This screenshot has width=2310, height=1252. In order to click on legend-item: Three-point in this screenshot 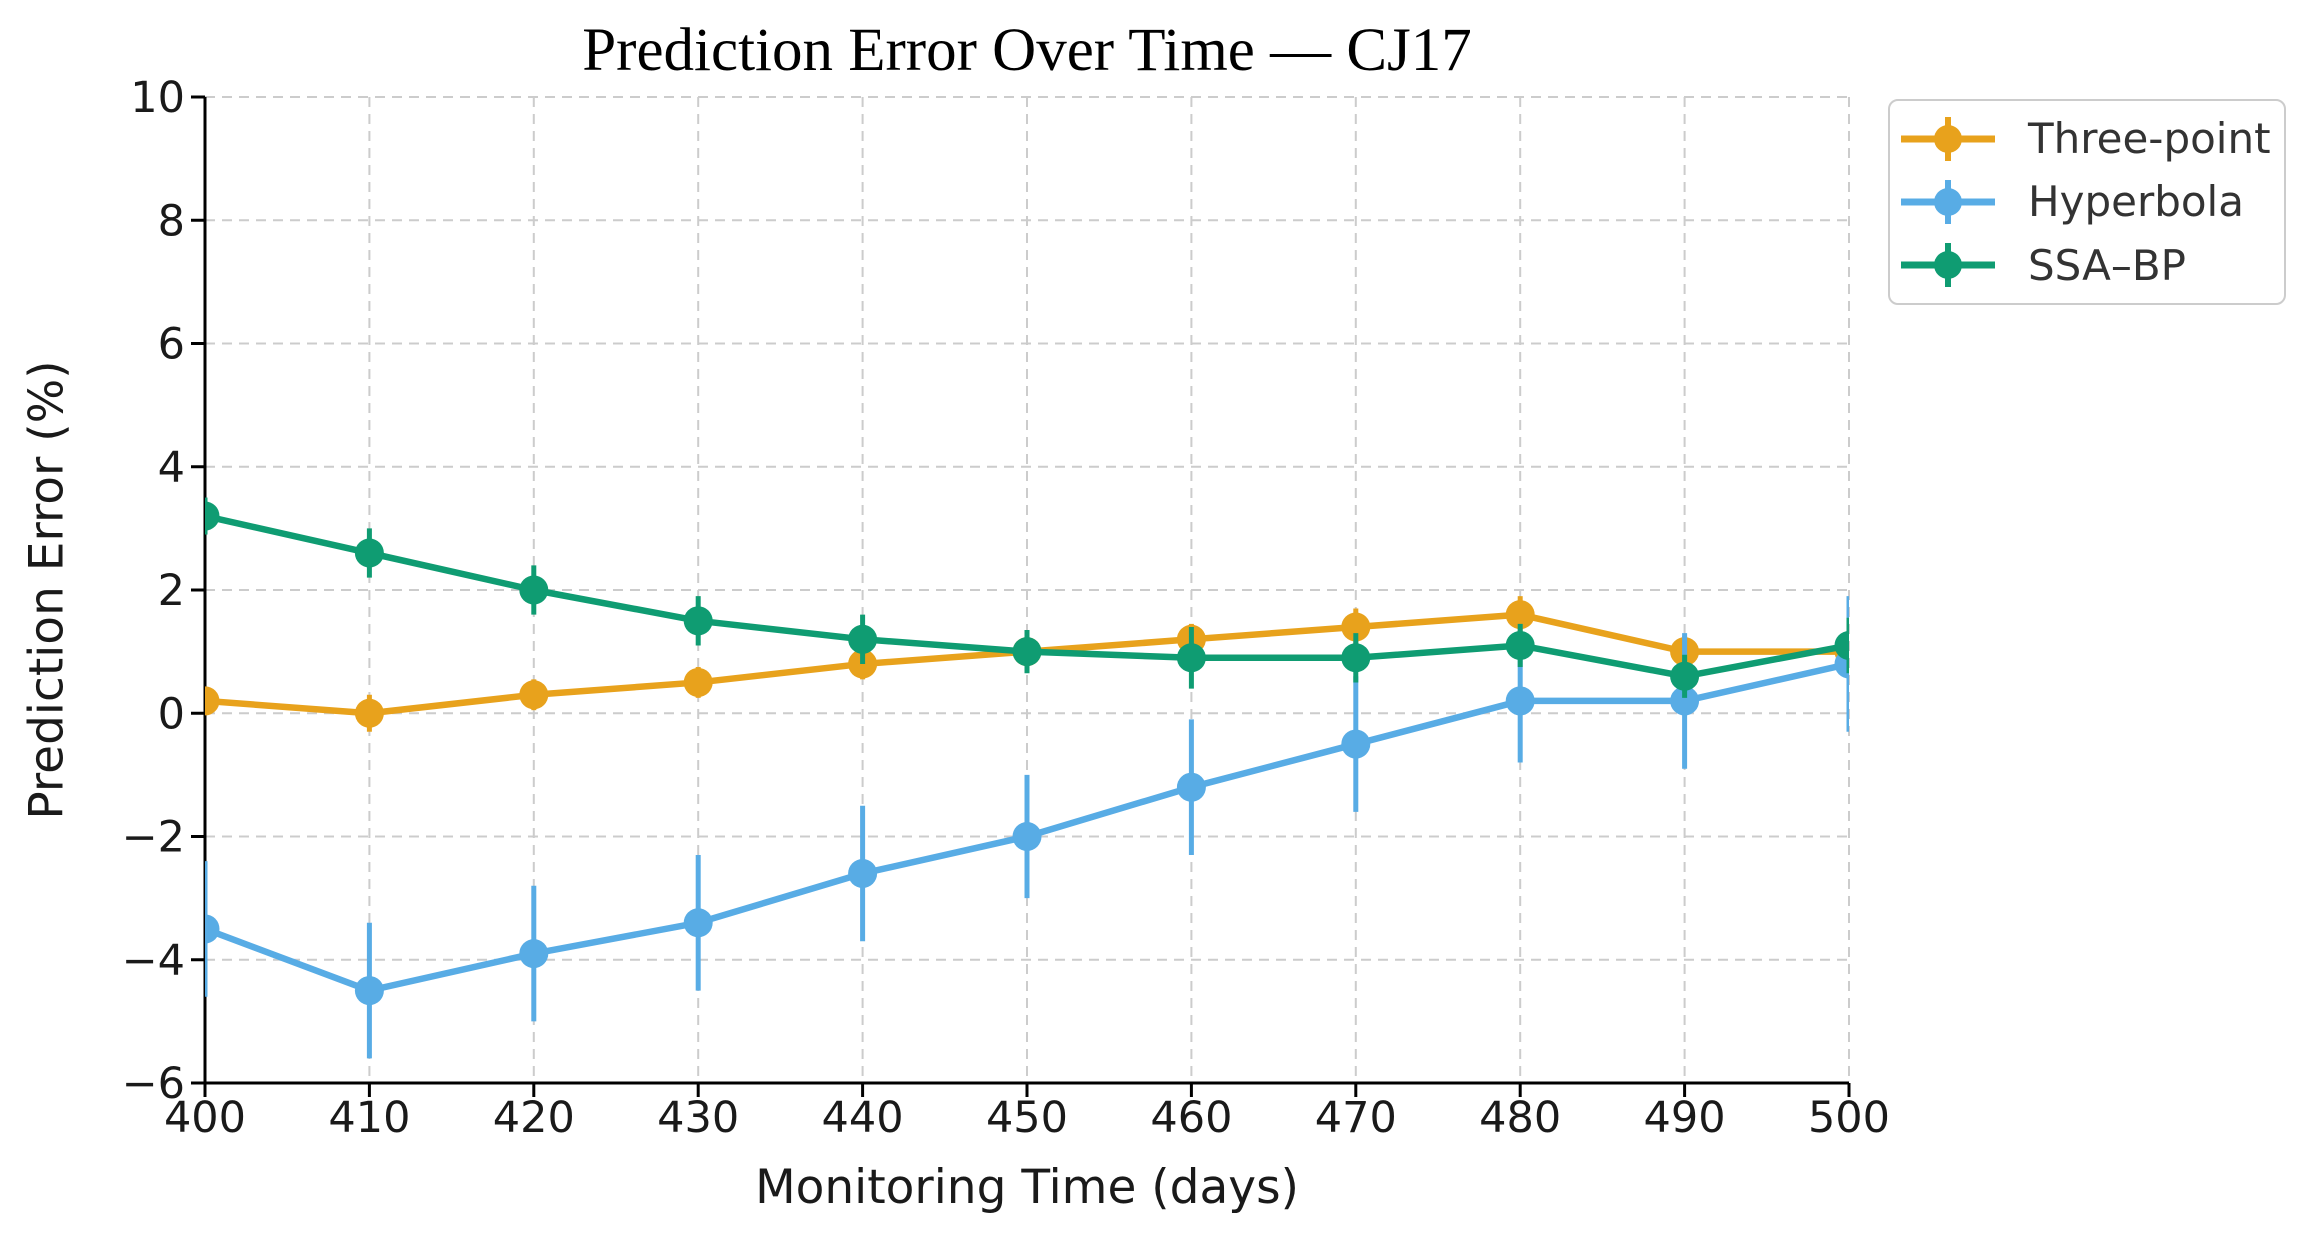, I will do `click(2087, 139)`.